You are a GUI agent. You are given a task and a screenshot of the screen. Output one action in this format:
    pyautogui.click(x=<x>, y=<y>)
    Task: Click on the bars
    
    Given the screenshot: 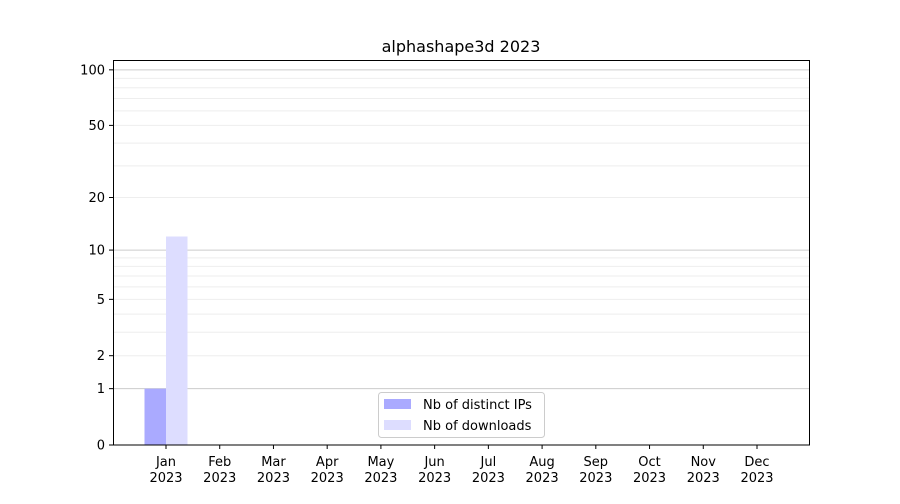 What is the action you would take?
    pyautogui.click(x=166, y=340)
    